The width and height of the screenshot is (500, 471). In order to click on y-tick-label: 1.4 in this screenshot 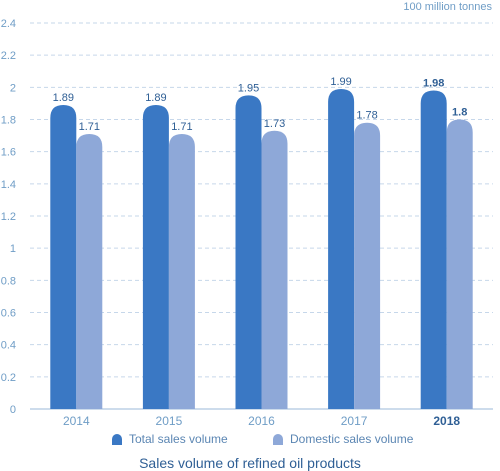, I will do `click(8, 185)`.